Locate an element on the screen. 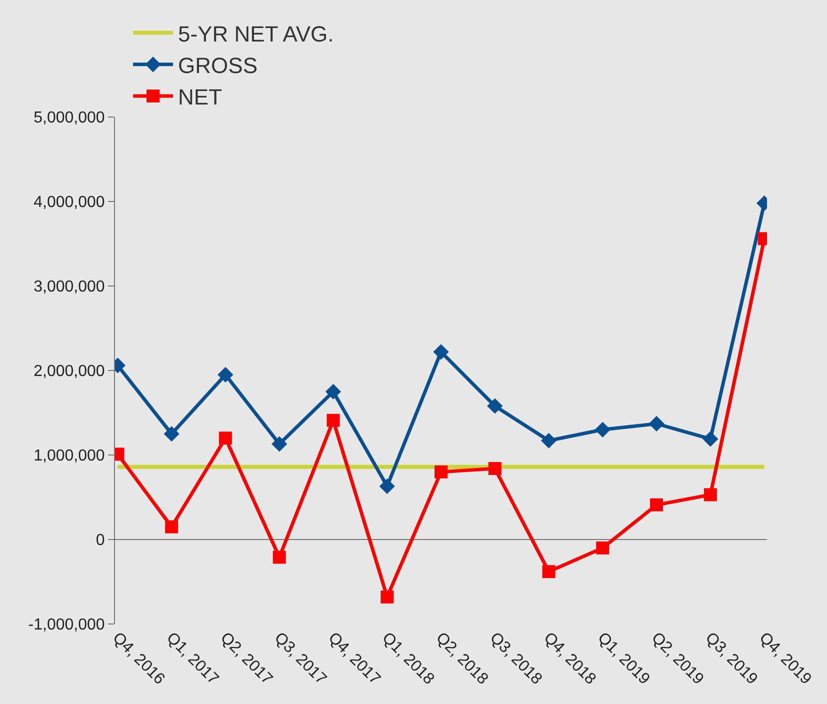 This screenshot has height=704, width=827. legend-label: 5-YR NET AVG. is located at coordinates (256, 33).